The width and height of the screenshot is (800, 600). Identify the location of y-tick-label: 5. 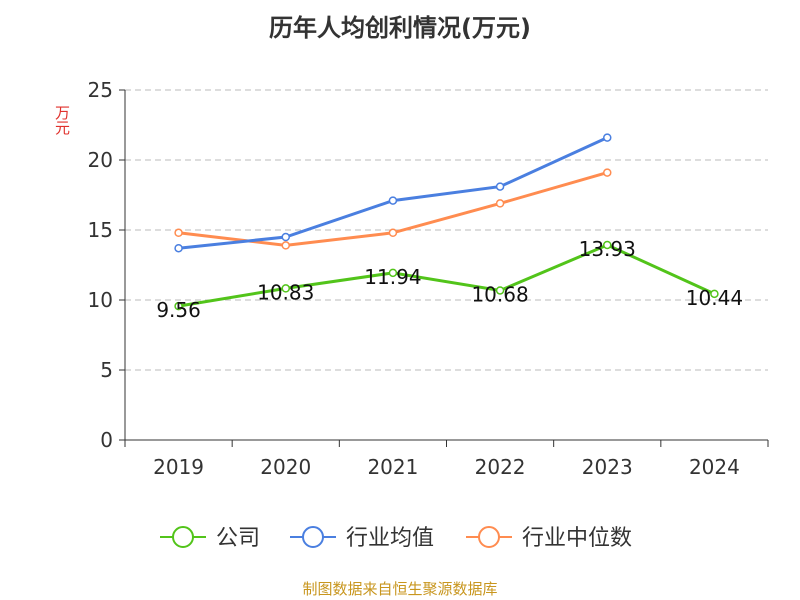
(106, 370).